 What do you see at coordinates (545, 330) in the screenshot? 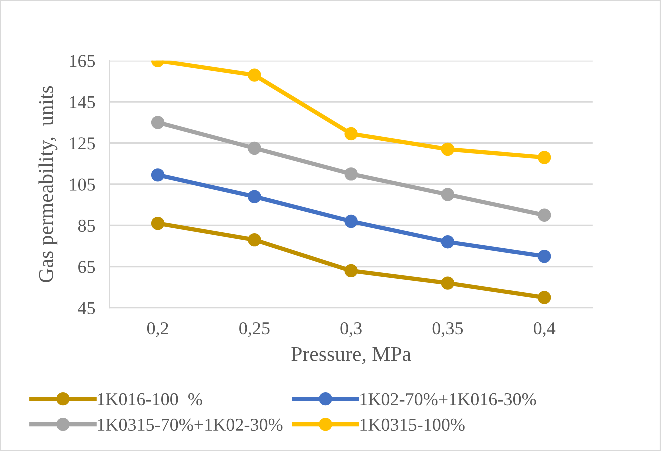
I see `x-tick-label: 0,4` at bounding box center [545, 330].